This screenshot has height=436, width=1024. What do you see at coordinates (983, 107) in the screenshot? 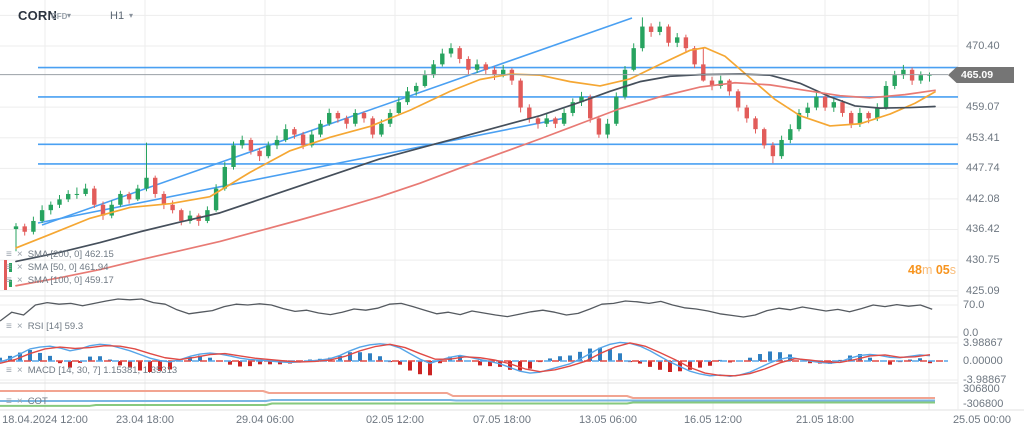
I see `price-axis-label: 459.07` at bounding box center [983, 107].